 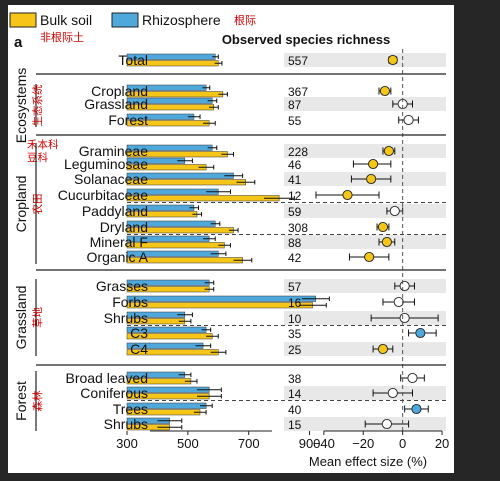 What do you see at coordinates (295, 196) in the screenshot?
I see `sample-size: 12` at bounding box center [295, 196].